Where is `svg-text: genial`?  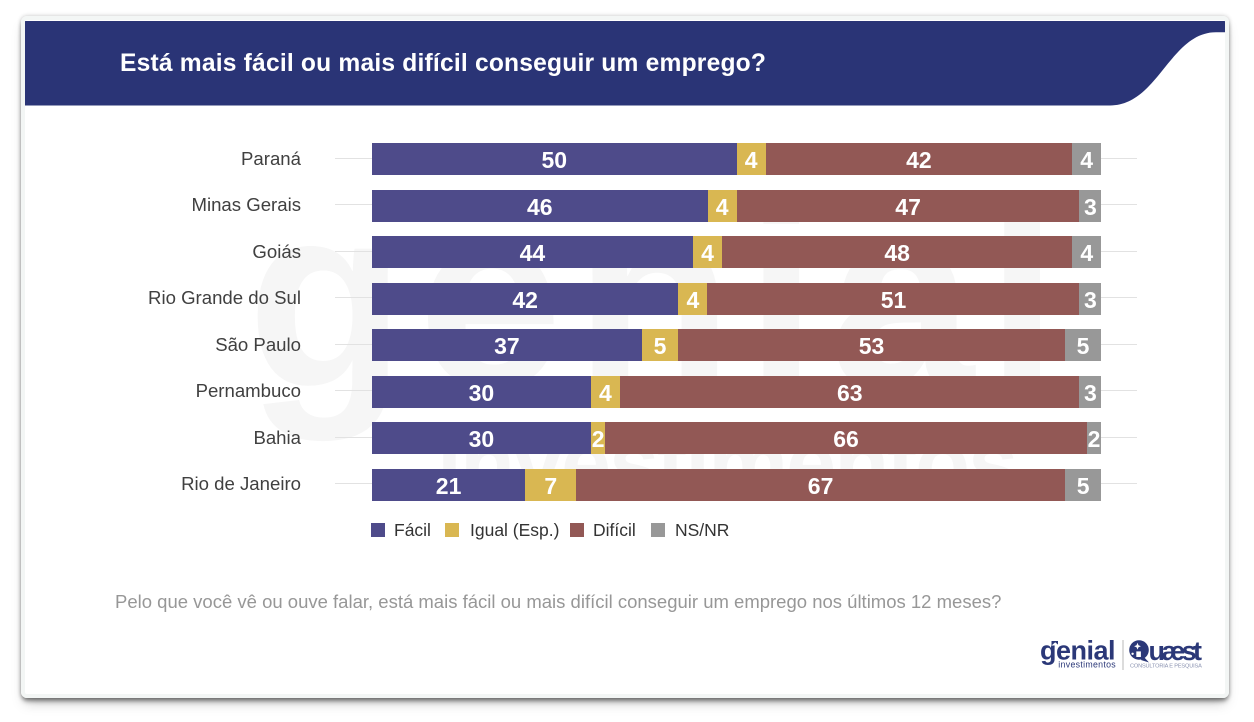
svg-text: genial is located at coordinates (1078, 652).